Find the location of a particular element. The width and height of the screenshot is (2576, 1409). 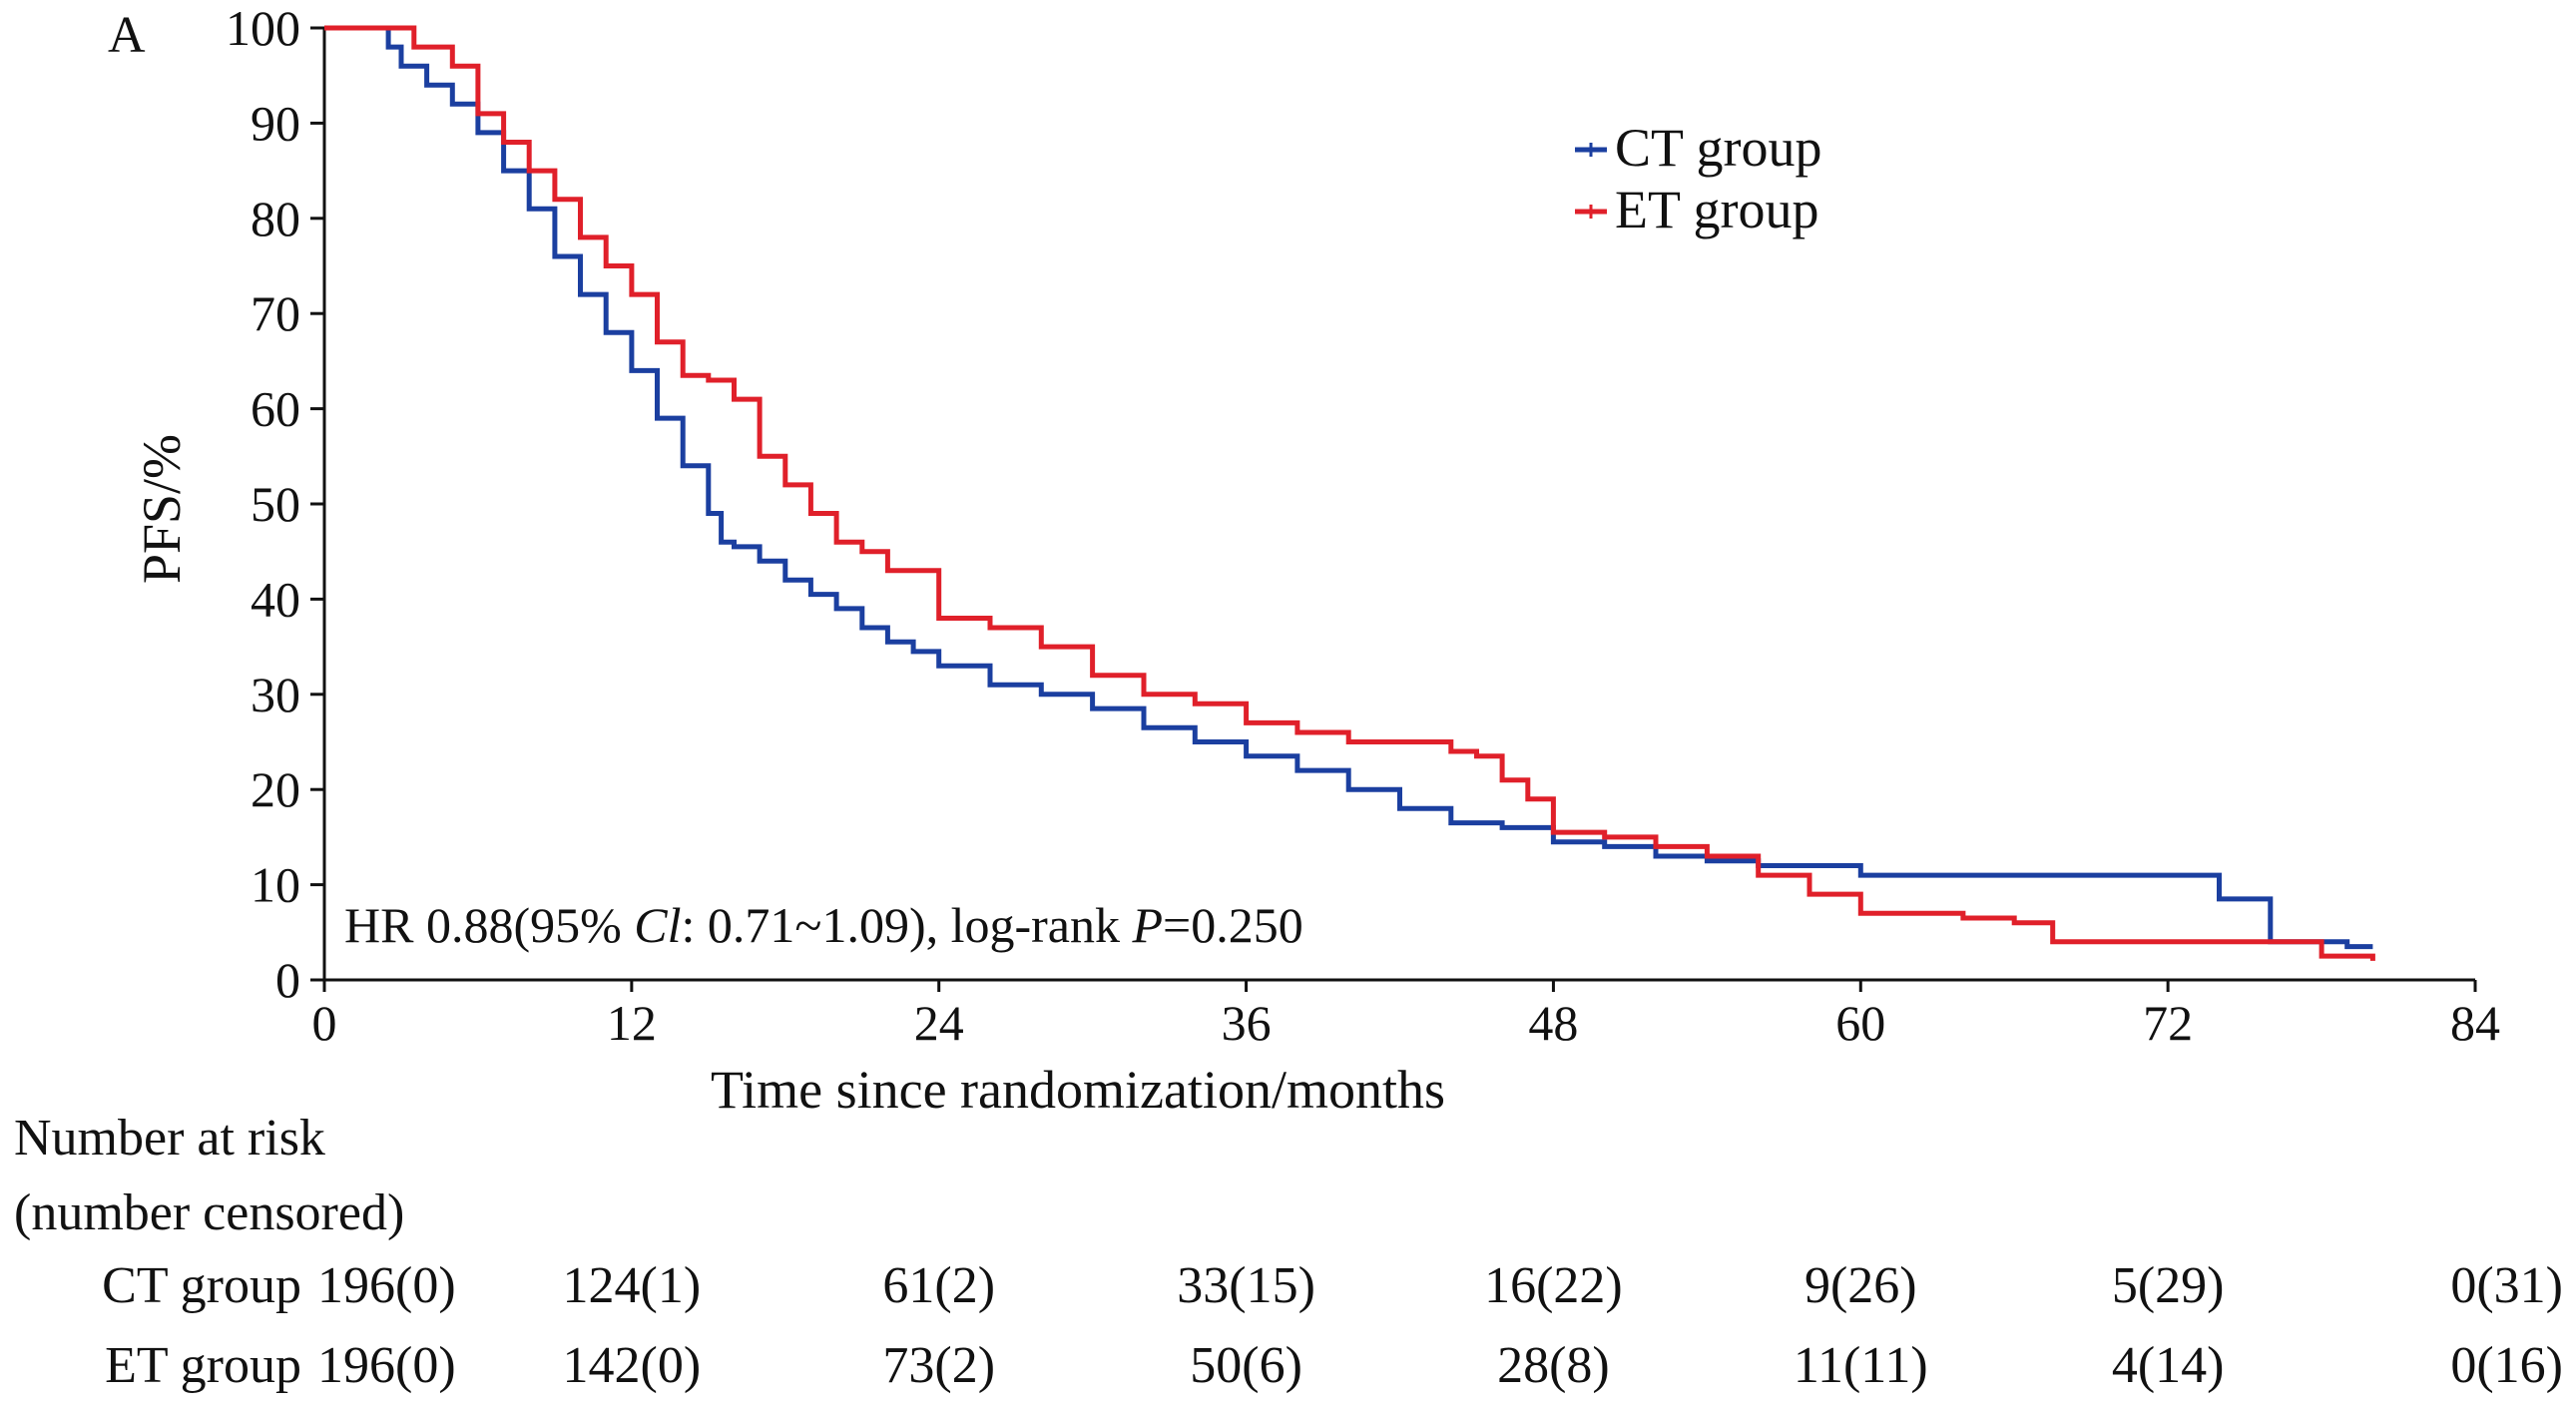

x-tick-label: 24 is located at coordinates (939, 1023).